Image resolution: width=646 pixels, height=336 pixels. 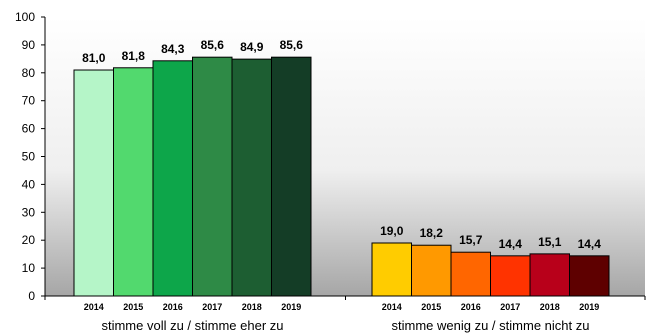 What do you see at coordinates (550, 242) in the screenshot?
I see `bar-value-label: 15,1` at bounding box center [550, 242].